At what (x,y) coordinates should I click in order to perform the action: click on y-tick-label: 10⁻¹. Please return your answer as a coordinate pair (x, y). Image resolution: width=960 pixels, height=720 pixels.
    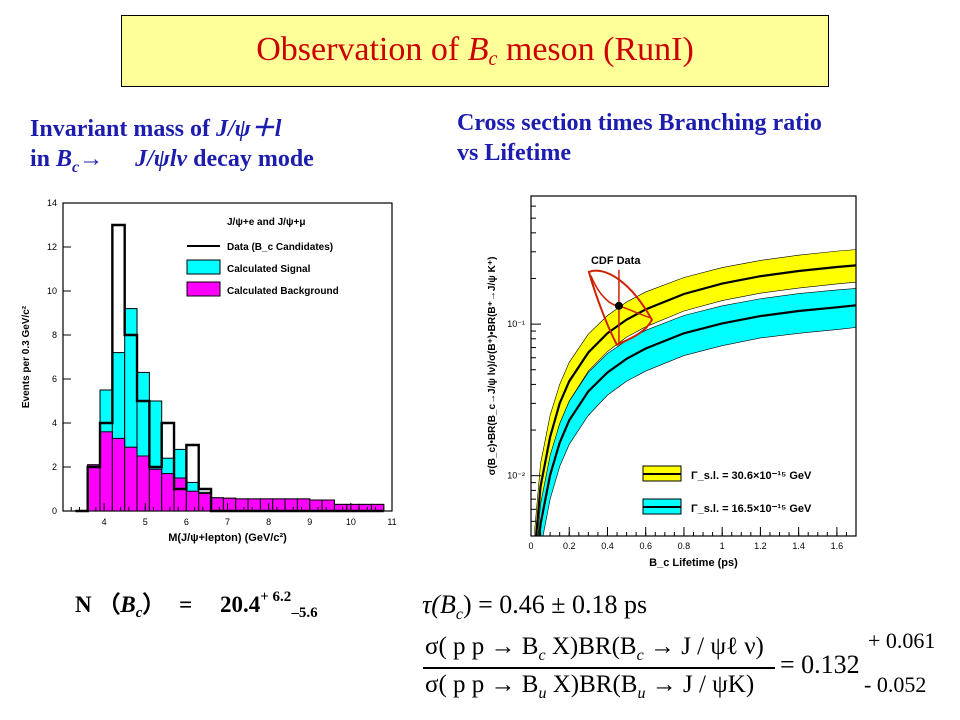
    Looking at the image, I should click on (516, 324).